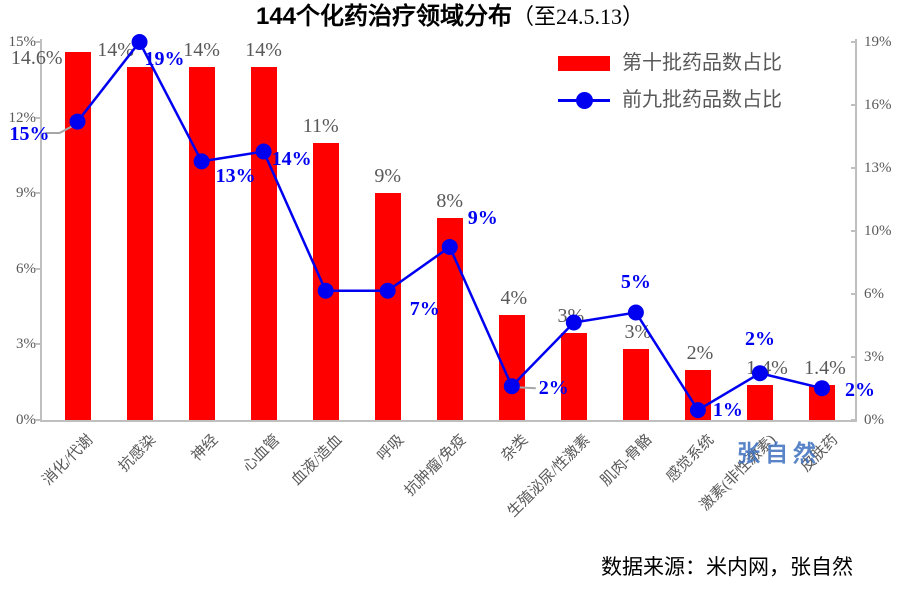 The height and width of the screenshot is (589, 900). Describe the element at coordinates (878, 231) in the screenshot. I see `right-axis-tick-label: 10%` at that location.